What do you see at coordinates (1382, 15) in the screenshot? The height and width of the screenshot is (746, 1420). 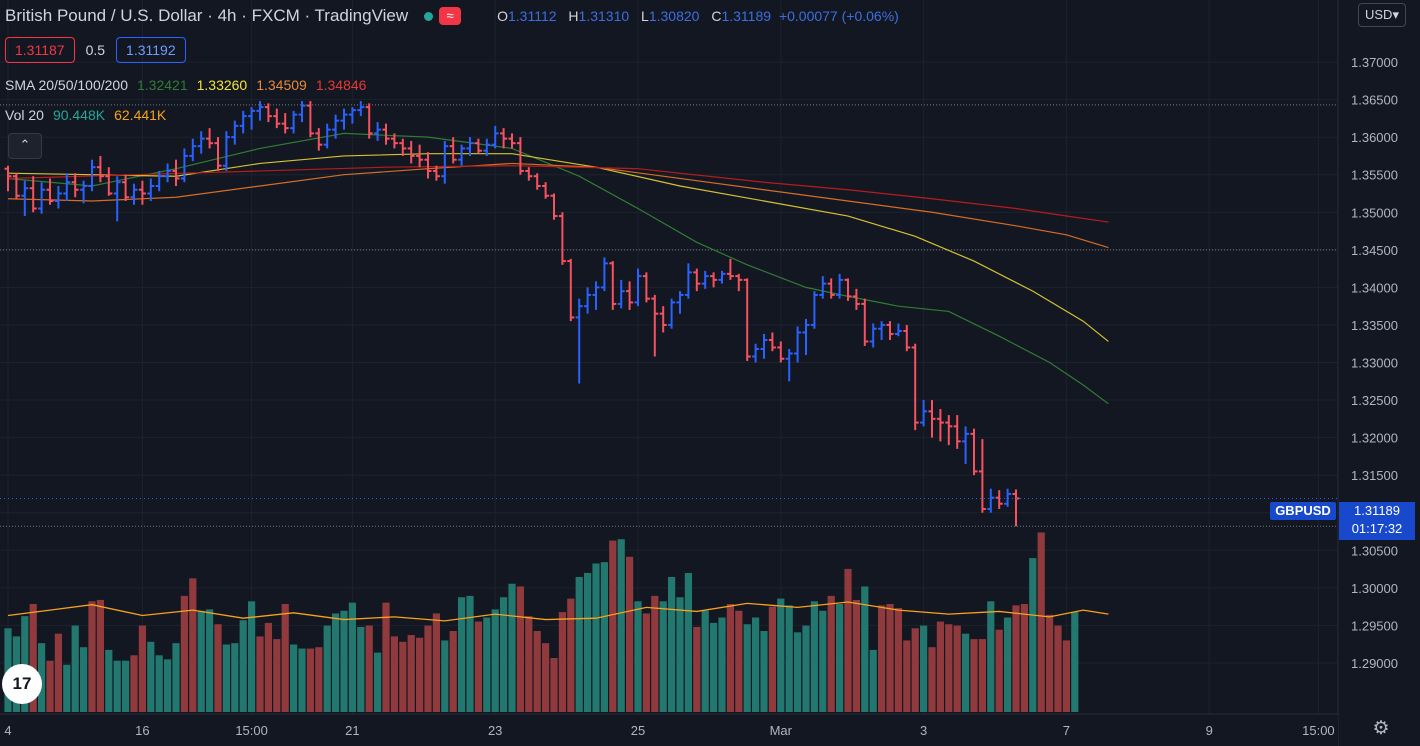 I see `currency-selector: USD▾` at bounding box center [1382, 15].